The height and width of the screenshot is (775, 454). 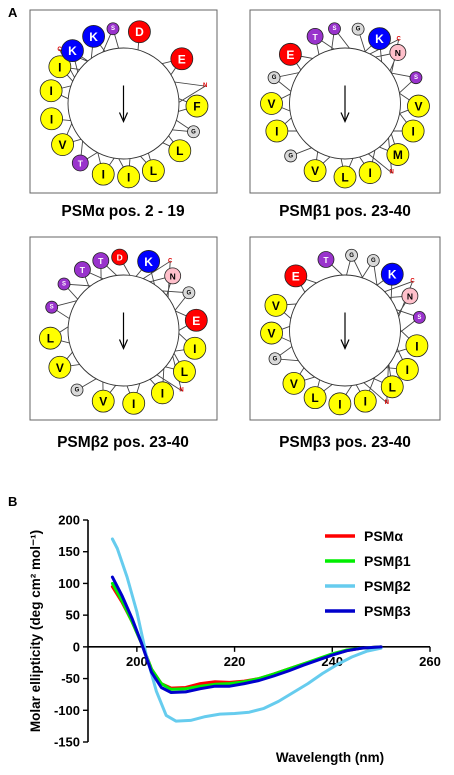 What do you see at coordinates (13, 12) in the screenshot?
I see `panel-a-label: A` at bounding box center [13, 12].